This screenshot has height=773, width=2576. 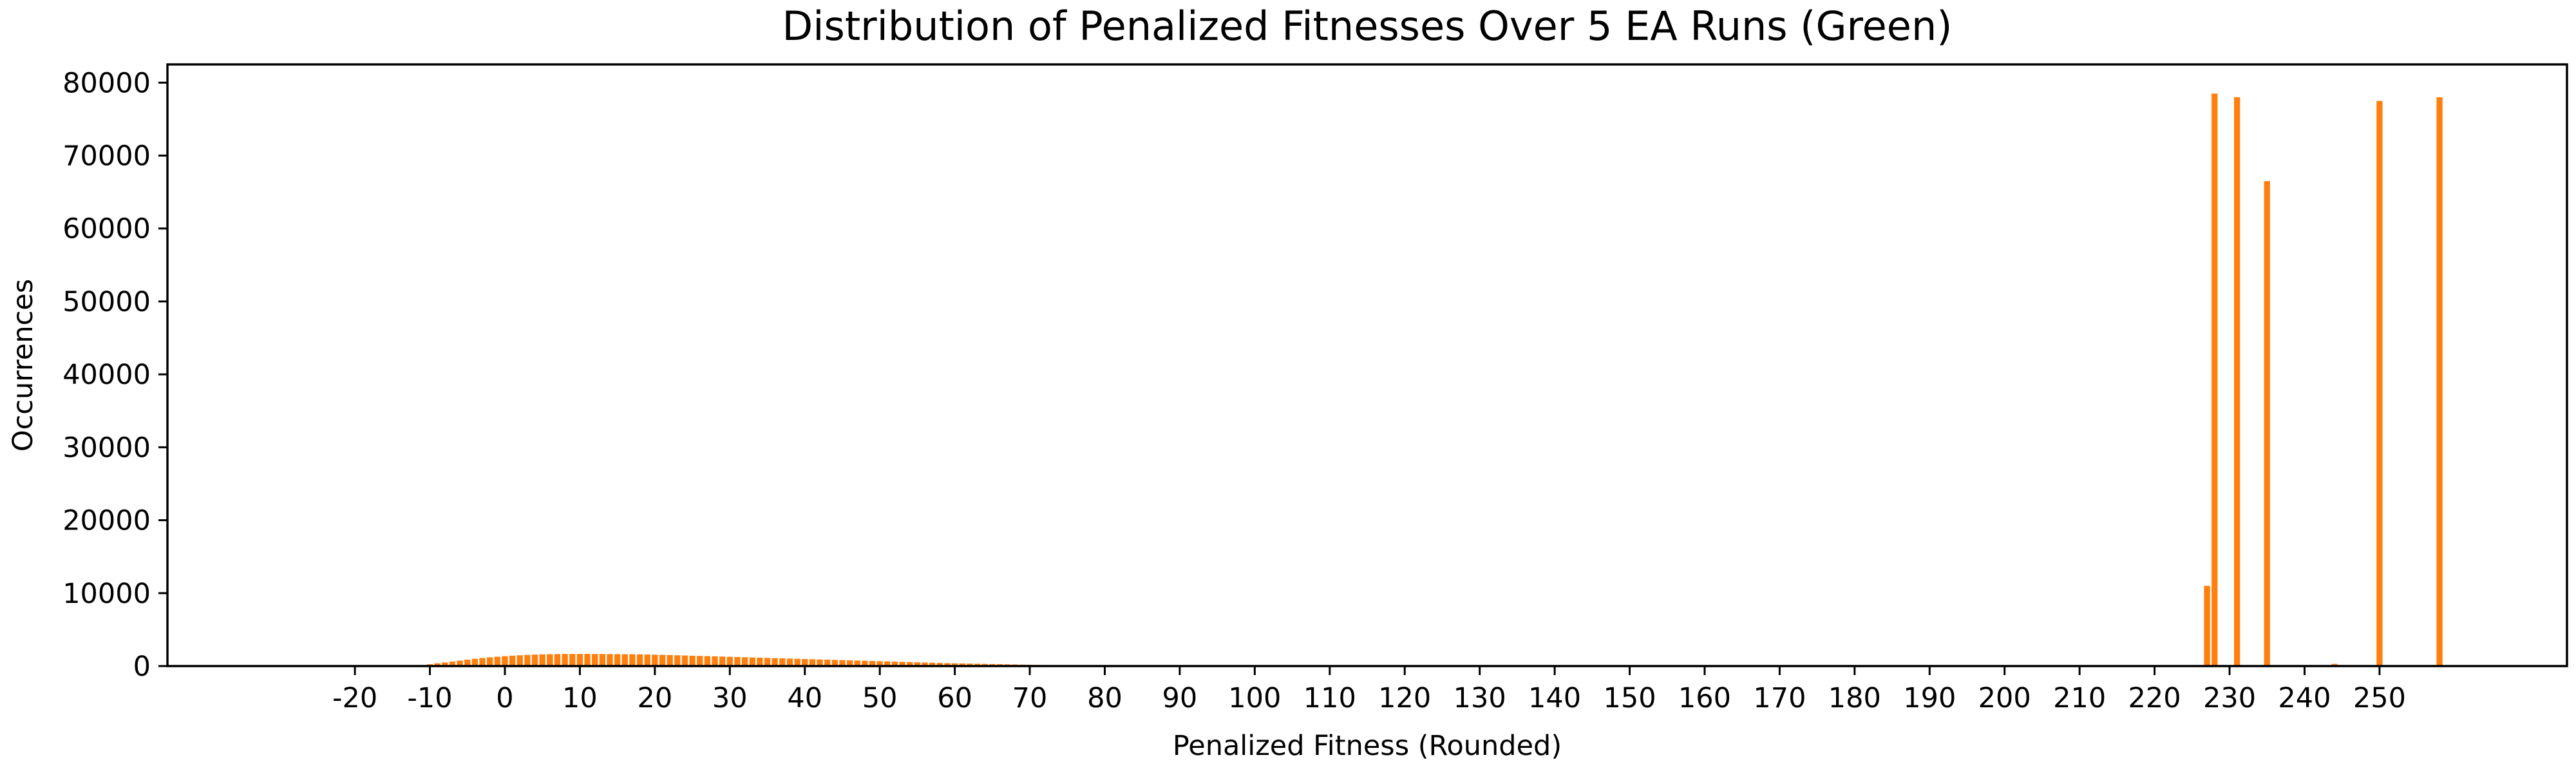 I want to click on bar--8, so click(x=445, y=664).